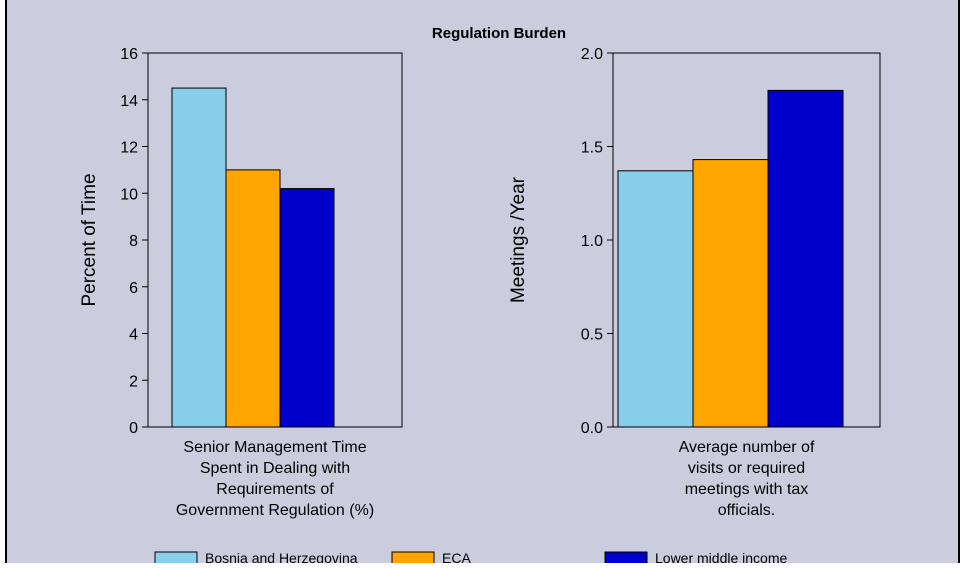  What do you see at coordinates (274, 447) in the screenshot?
I see `category-label: Senior Management Time` at bounding box center [274, 447].